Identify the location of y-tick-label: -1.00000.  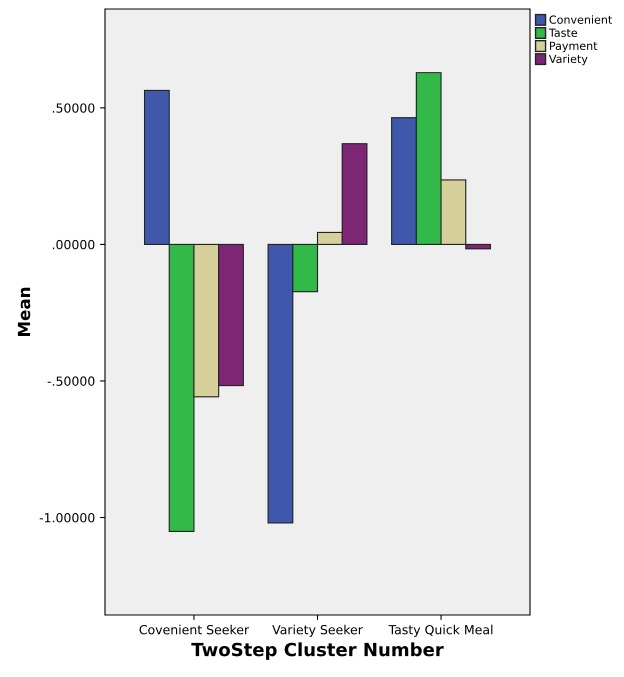
(67, 517).